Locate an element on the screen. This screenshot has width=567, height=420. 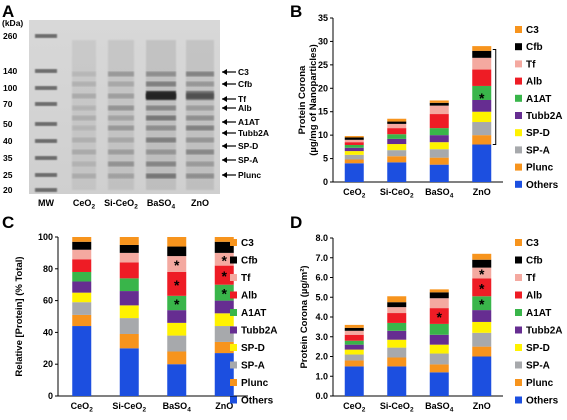
lane-smear is located at coordinates (200, 115).